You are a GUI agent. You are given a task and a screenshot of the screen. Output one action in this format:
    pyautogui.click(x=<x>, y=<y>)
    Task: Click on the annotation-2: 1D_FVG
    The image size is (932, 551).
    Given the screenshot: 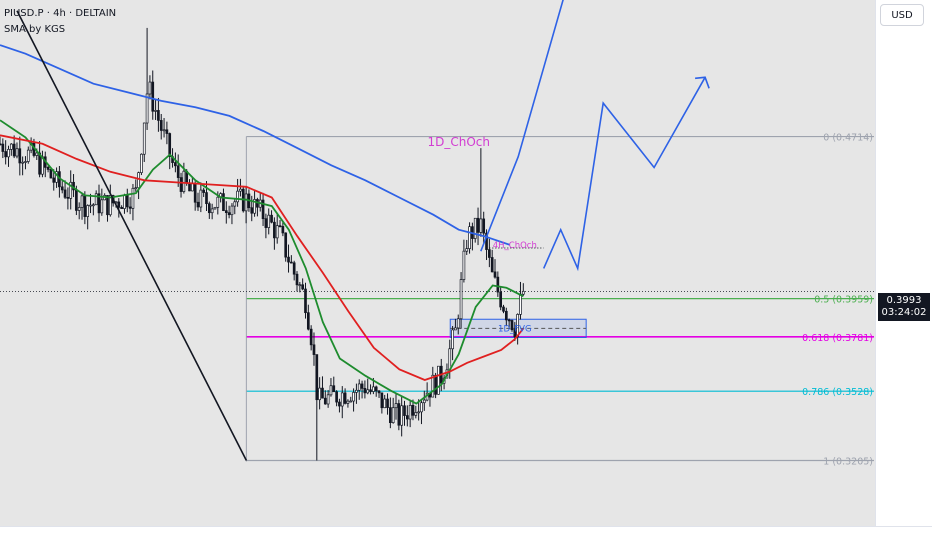 What is the action you would take?
    pyautogui.click(x=515, y=330)
    